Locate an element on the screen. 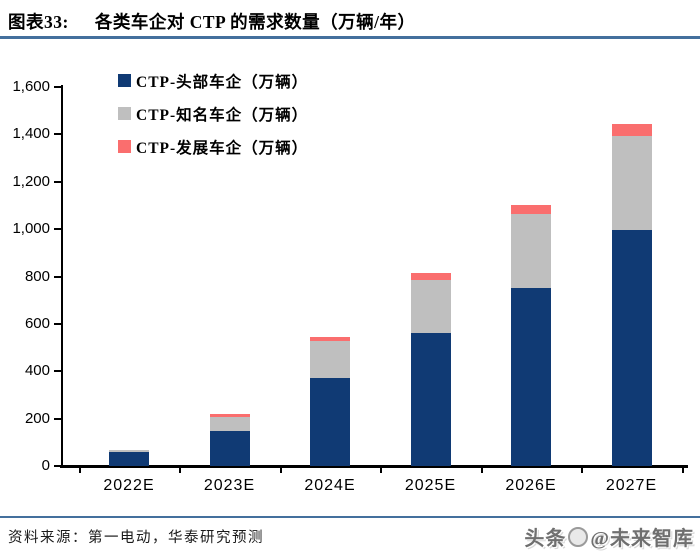 The image size is (700, 560). source-note: 资料来源：第一电动，华泰研究预测 is located at coordinates (136, 538).